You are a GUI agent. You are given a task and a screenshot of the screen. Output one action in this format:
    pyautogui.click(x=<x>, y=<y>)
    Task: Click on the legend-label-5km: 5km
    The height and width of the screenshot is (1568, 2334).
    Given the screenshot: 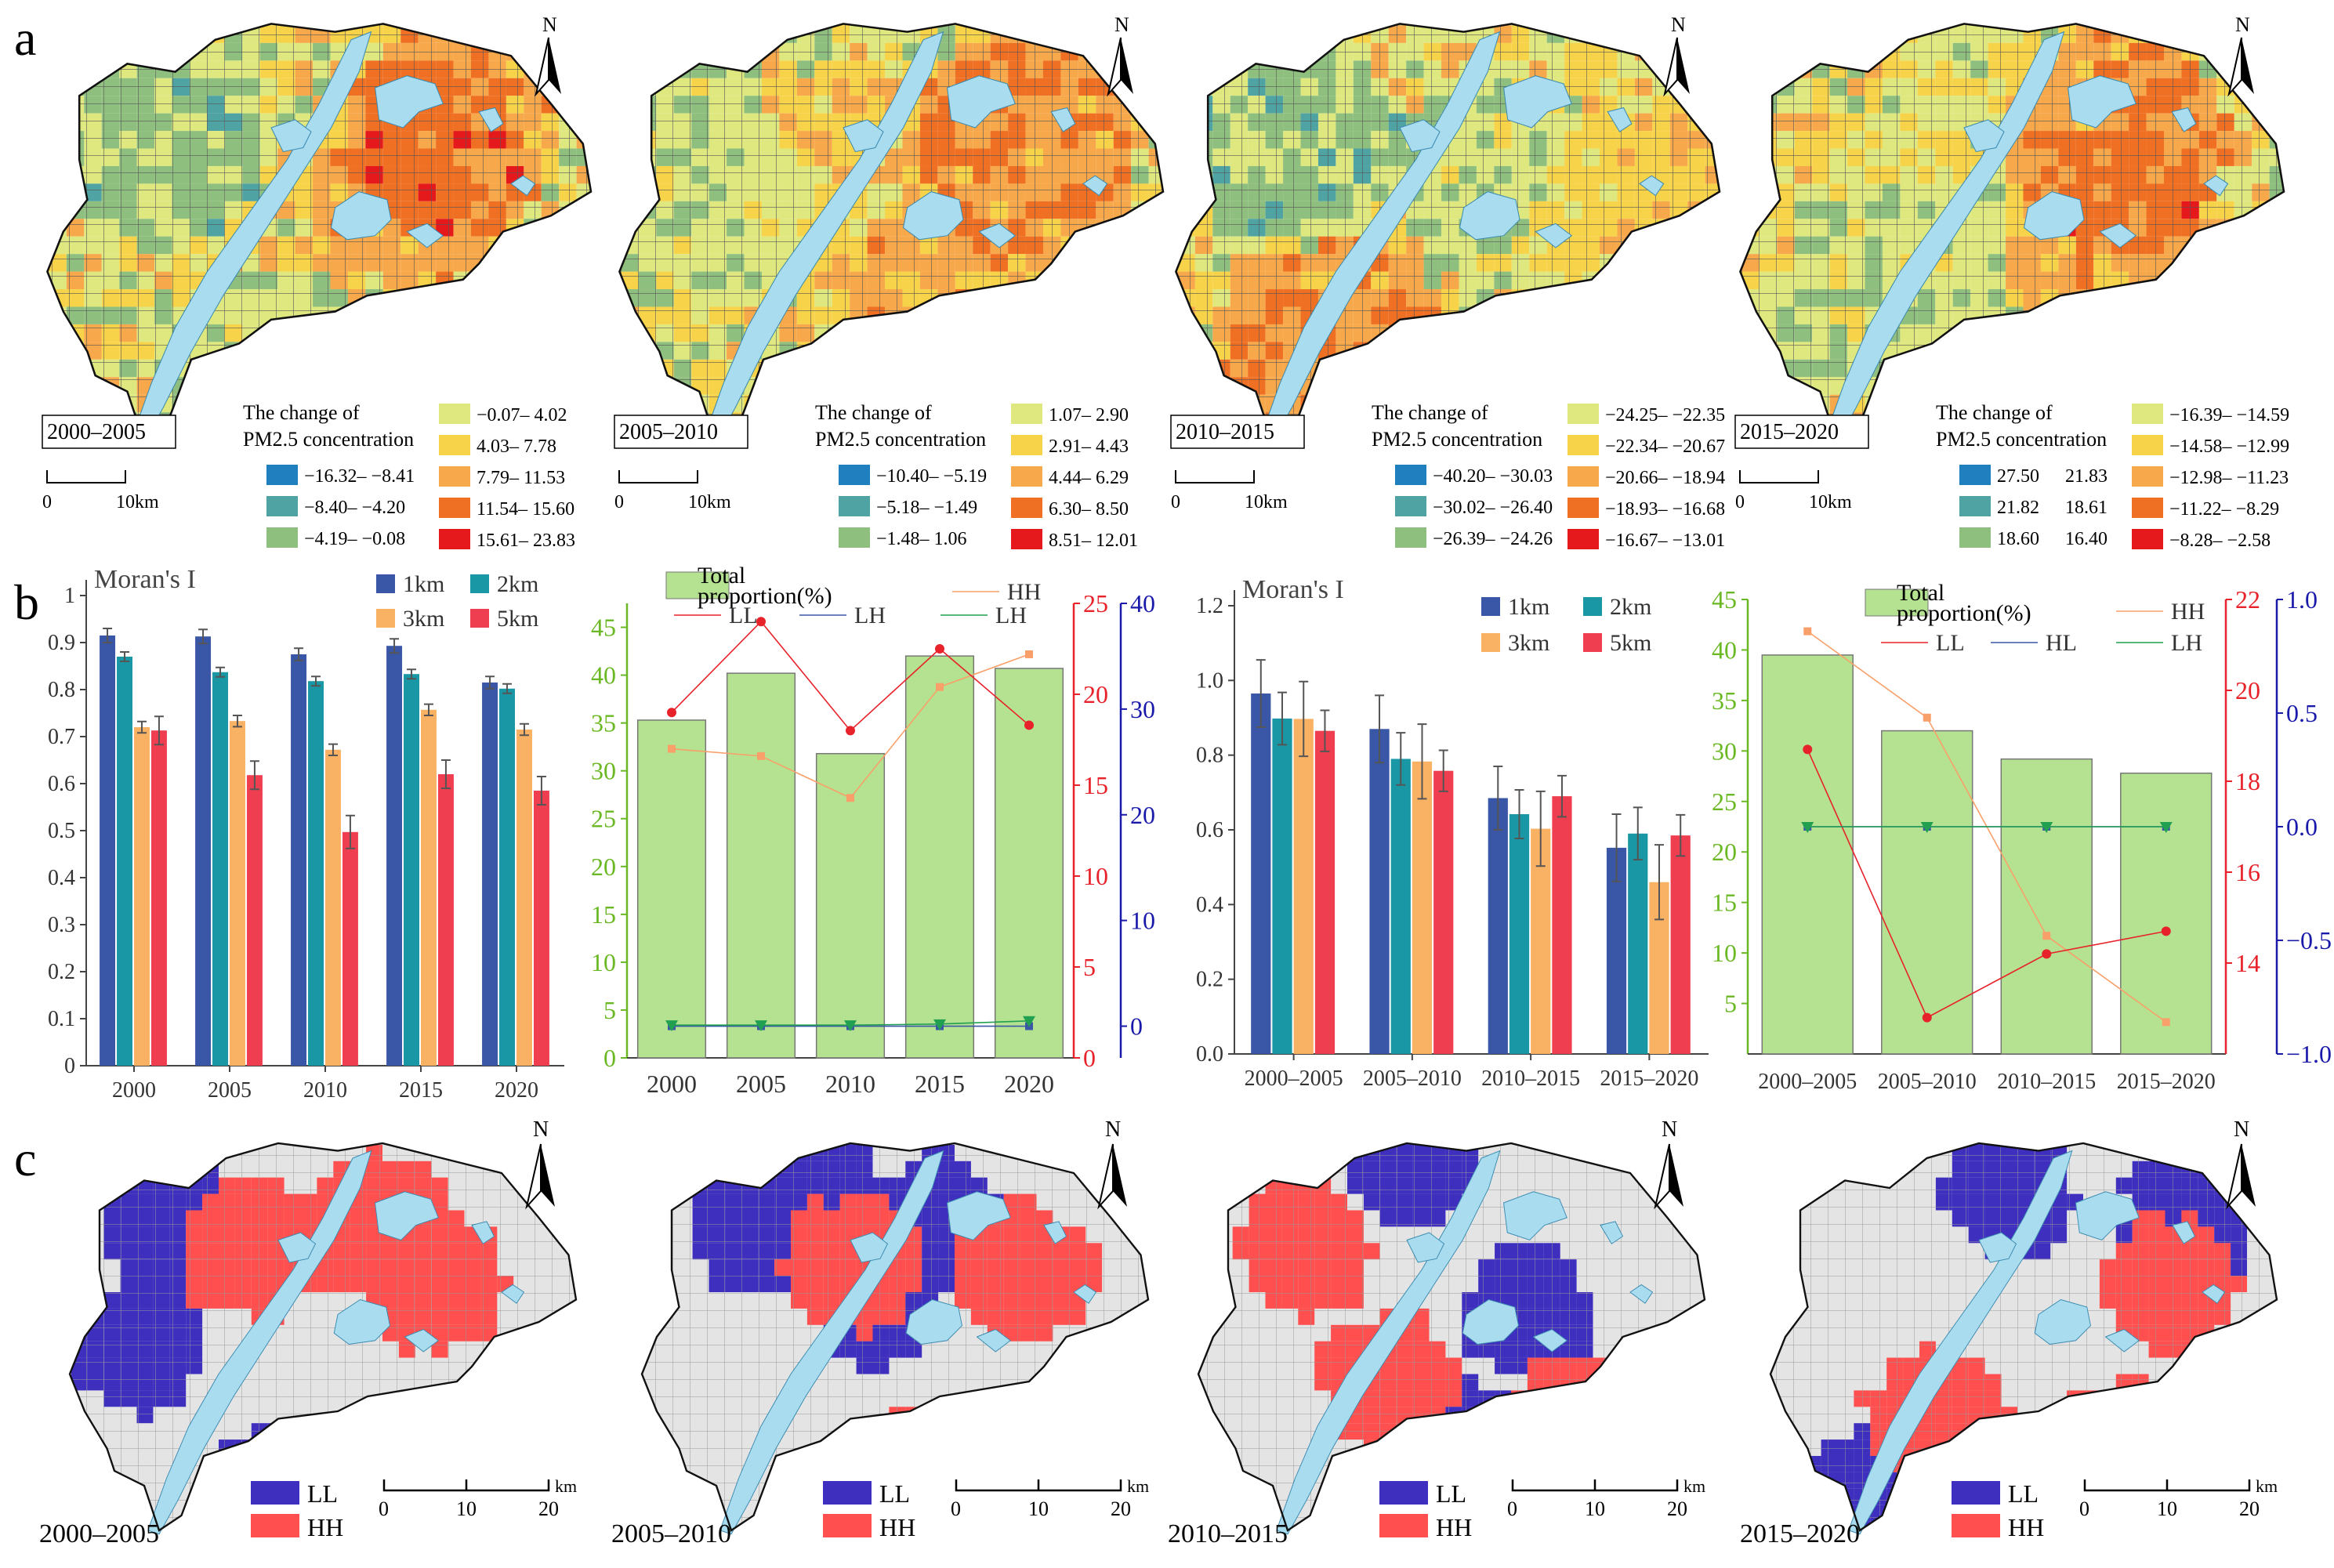 What is the action you would take?
    pyautogui.click(x=1630, y=643)
    